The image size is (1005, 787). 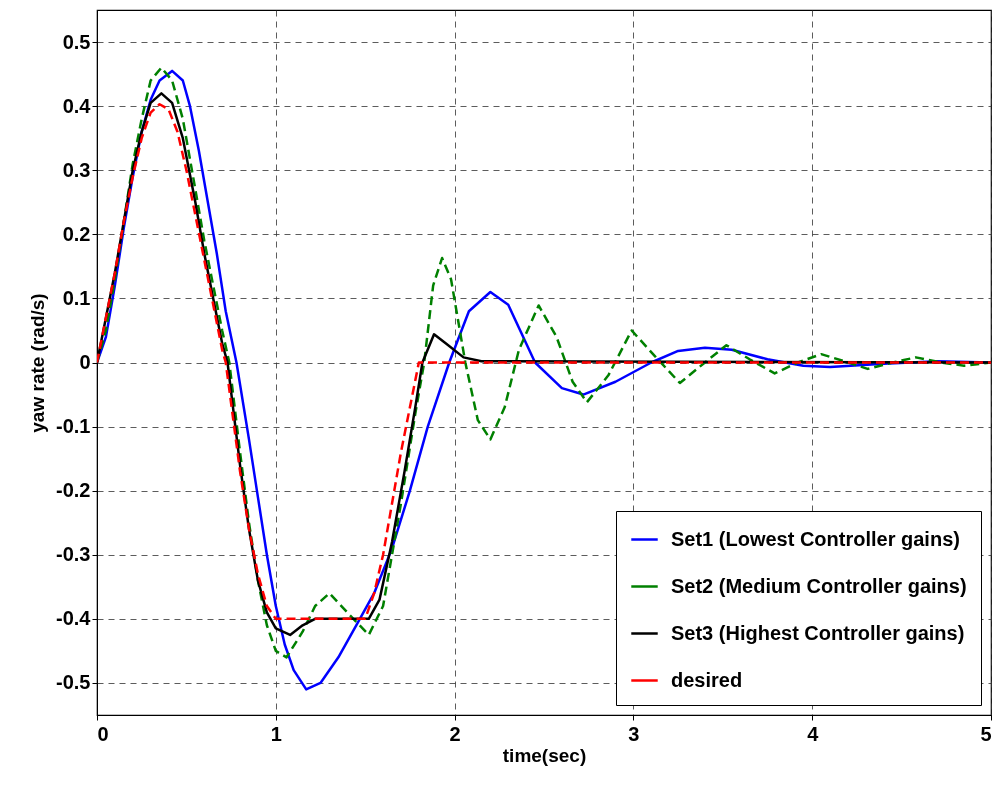 I want to click on y-tick-label: 0.4, so click(x=77, y=105).